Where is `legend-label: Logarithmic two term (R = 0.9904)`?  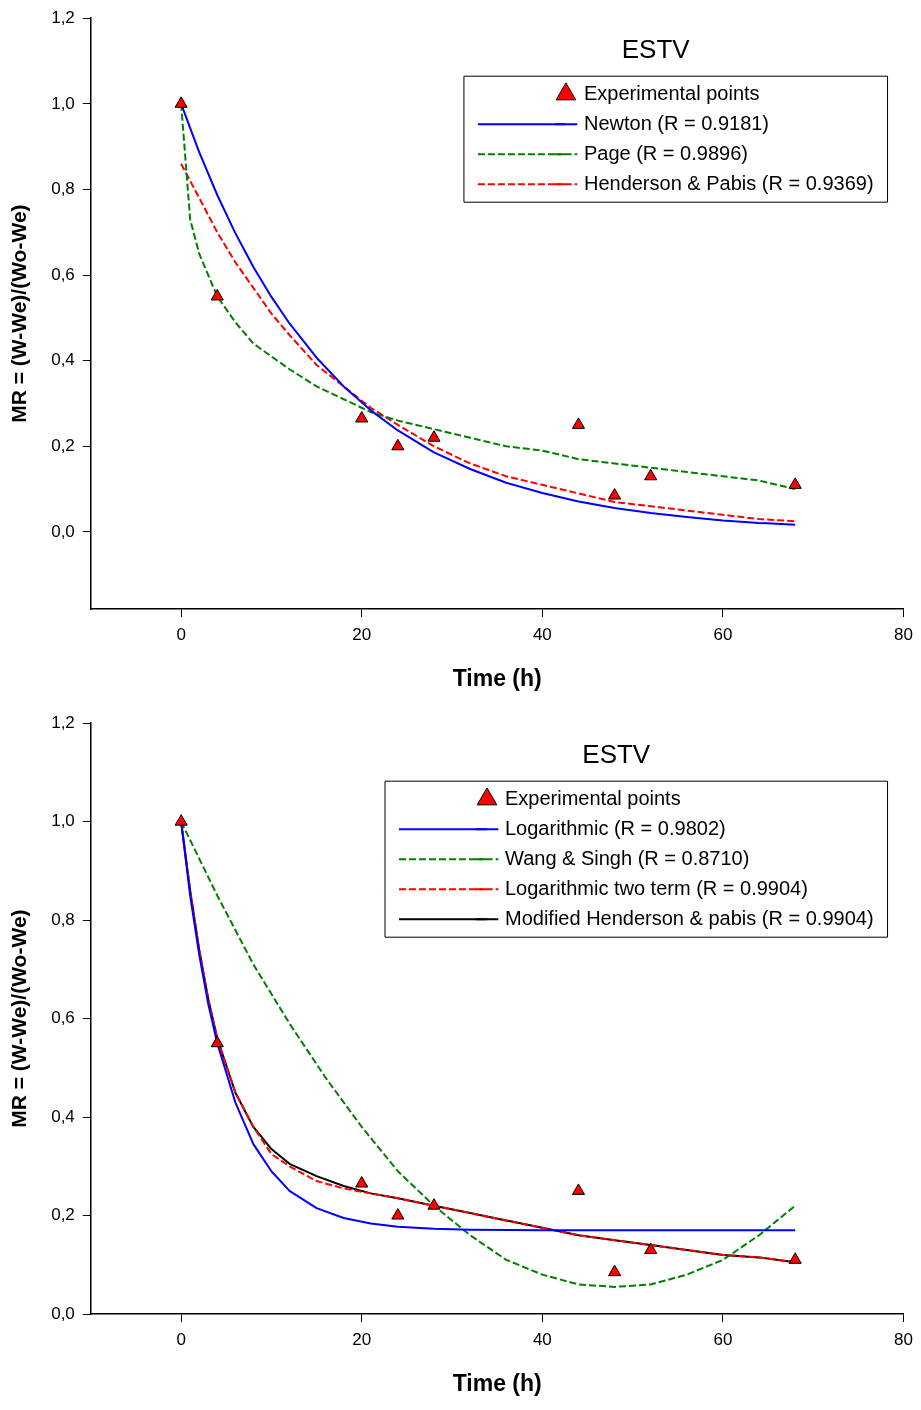
legend-label: Logarithmic two term (R = 0.9904) is located at coordinates (656, 887).